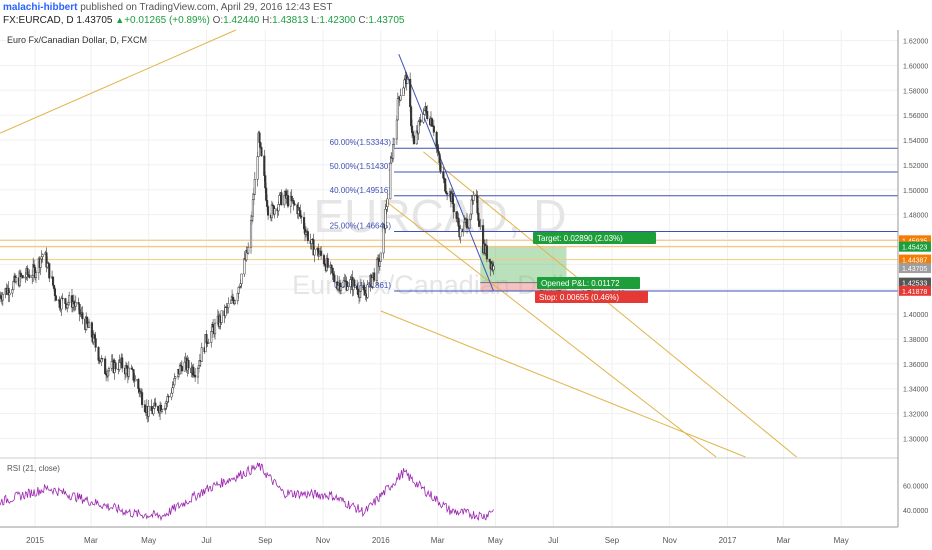 This screenshot has height=550, width=932. What do you see at coordinates (381, 540) in the screenshot?
I see `x-tick-label: 2016` at bounding box center [381, 540].